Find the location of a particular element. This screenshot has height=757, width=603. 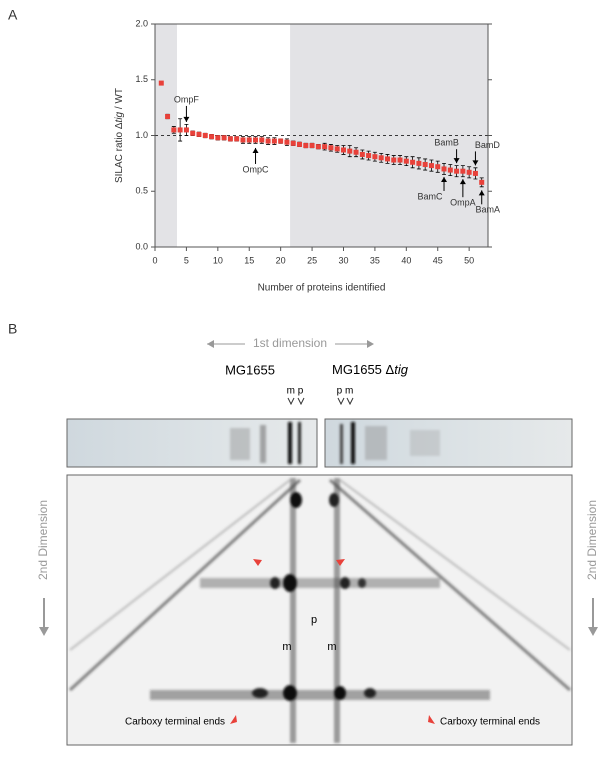

strip-bands is located at coordinates (335, 443).